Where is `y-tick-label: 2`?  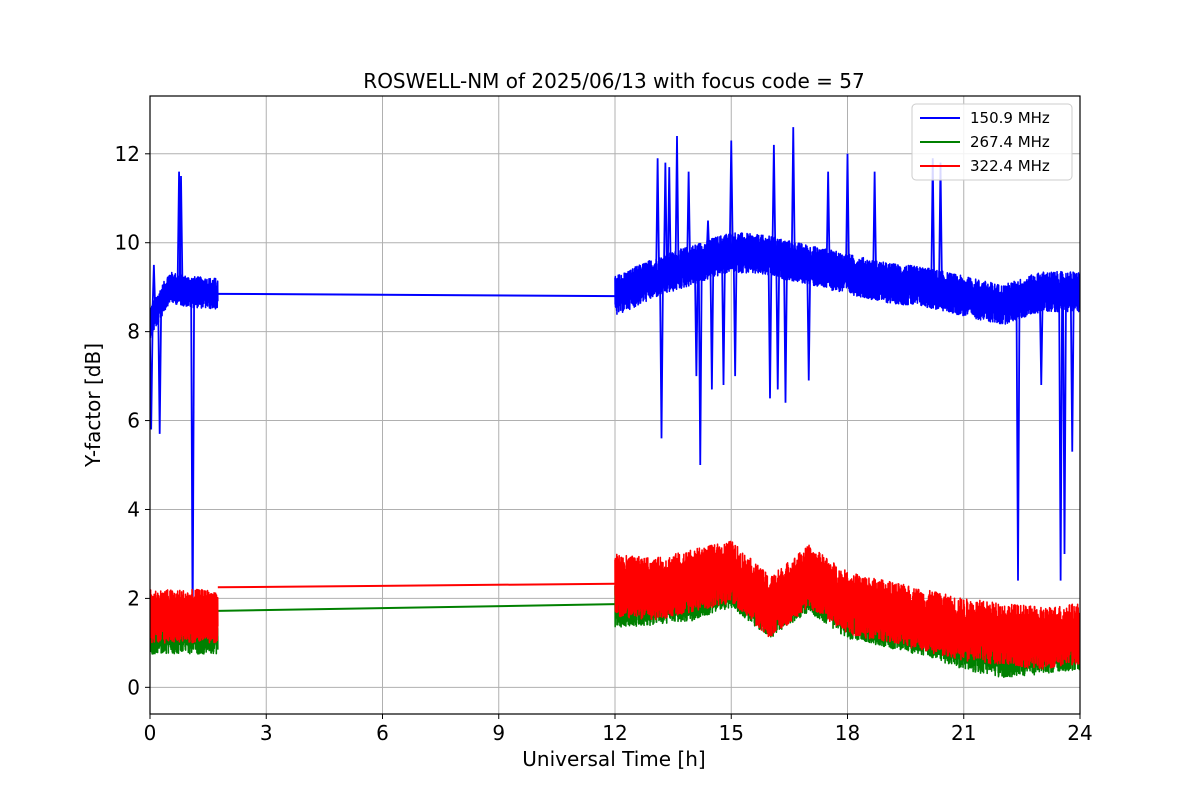
y-tick-label: 2 is located at coordinates (133, 598).